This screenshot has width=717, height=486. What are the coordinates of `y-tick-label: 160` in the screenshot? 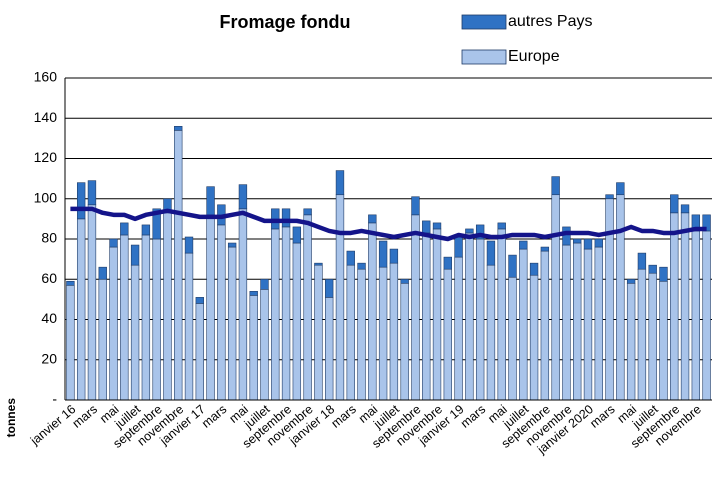 It's located at (46, 77).